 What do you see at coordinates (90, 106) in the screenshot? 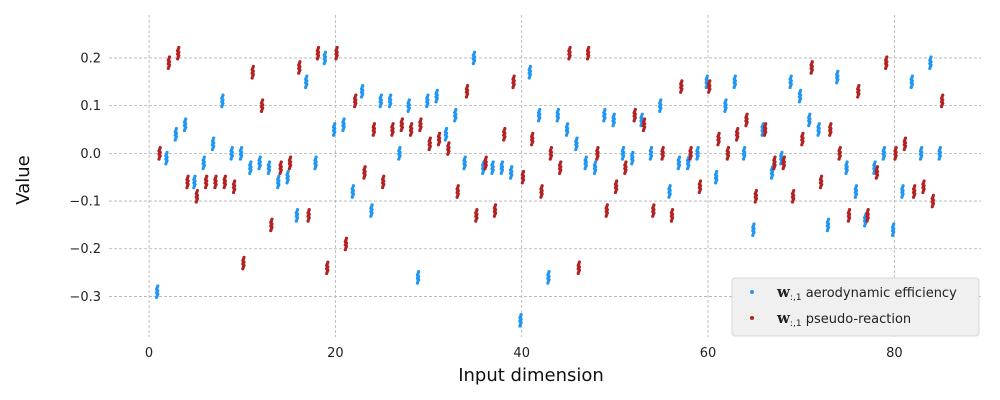
I see `y-tick-label: 0.1` at bounding box center [90, 106].